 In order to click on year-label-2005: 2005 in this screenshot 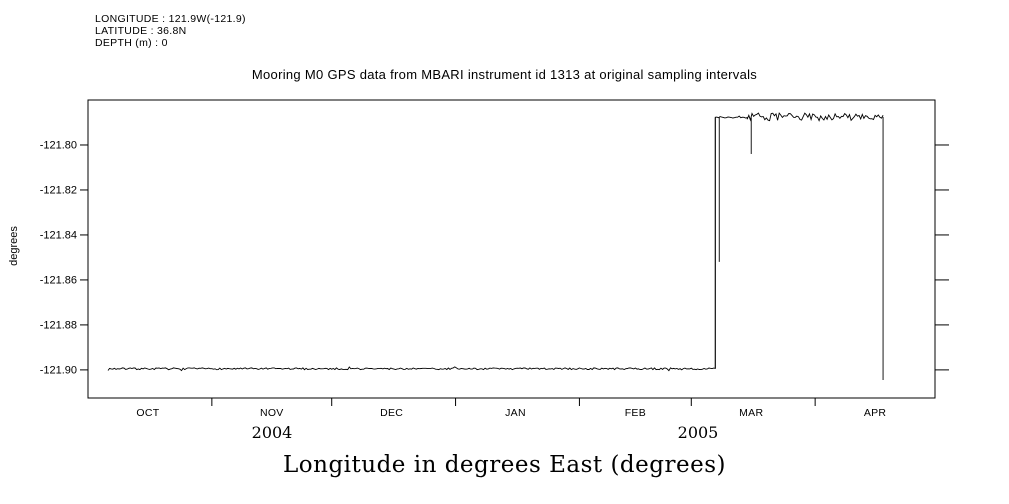, I will do `click(698, 432)`.